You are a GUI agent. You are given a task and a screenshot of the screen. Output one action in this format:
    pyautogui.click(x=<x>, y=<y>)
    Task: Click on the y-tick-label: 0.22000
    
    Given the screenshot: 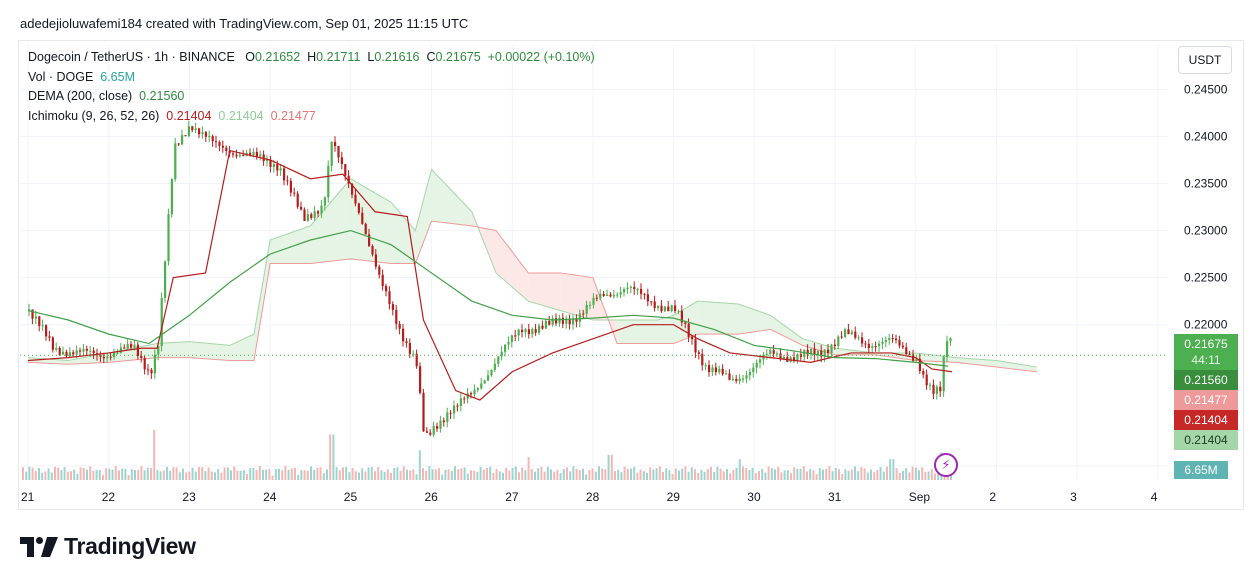 What is the action you would take?
    pyautogui.click(x=1206, y=325)
    